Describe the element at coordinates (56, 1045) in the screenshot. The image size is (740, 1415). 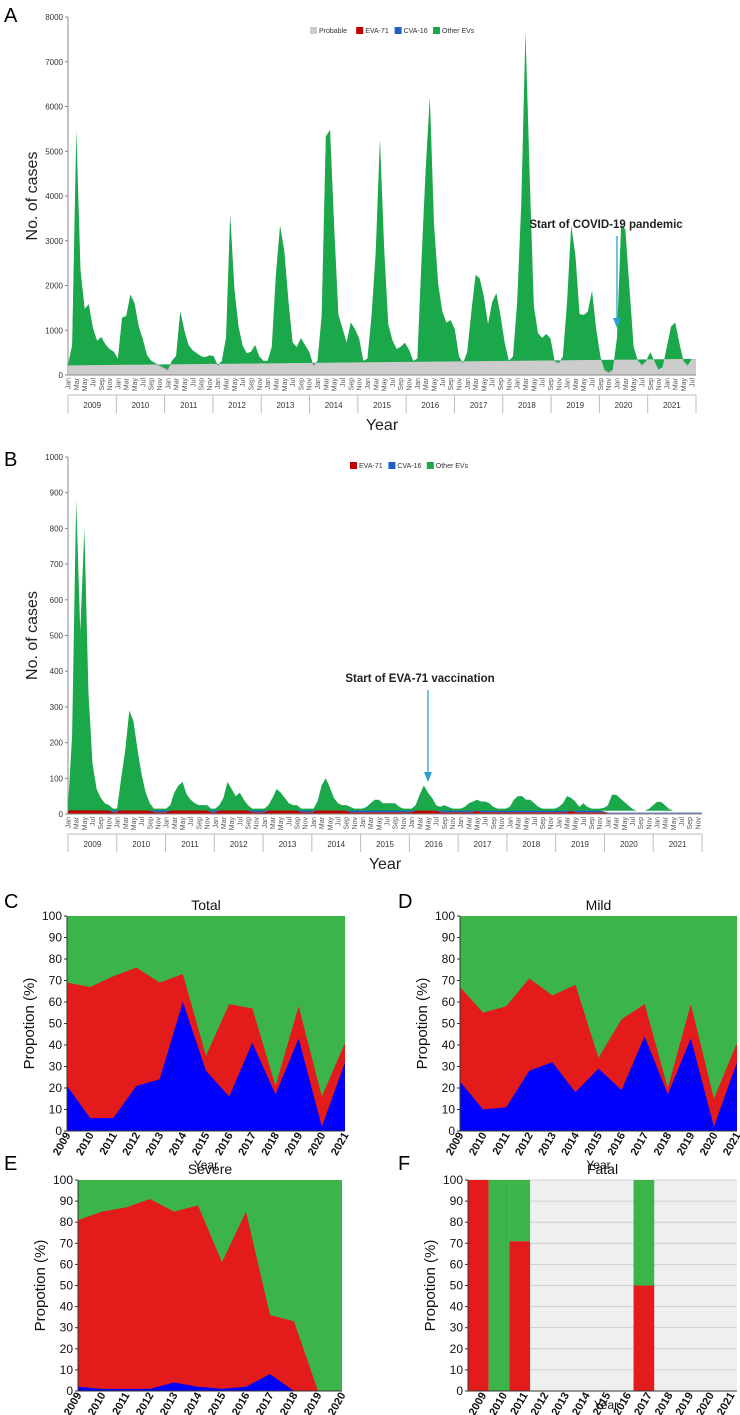
I see `y-tick-label: 40` at that location.